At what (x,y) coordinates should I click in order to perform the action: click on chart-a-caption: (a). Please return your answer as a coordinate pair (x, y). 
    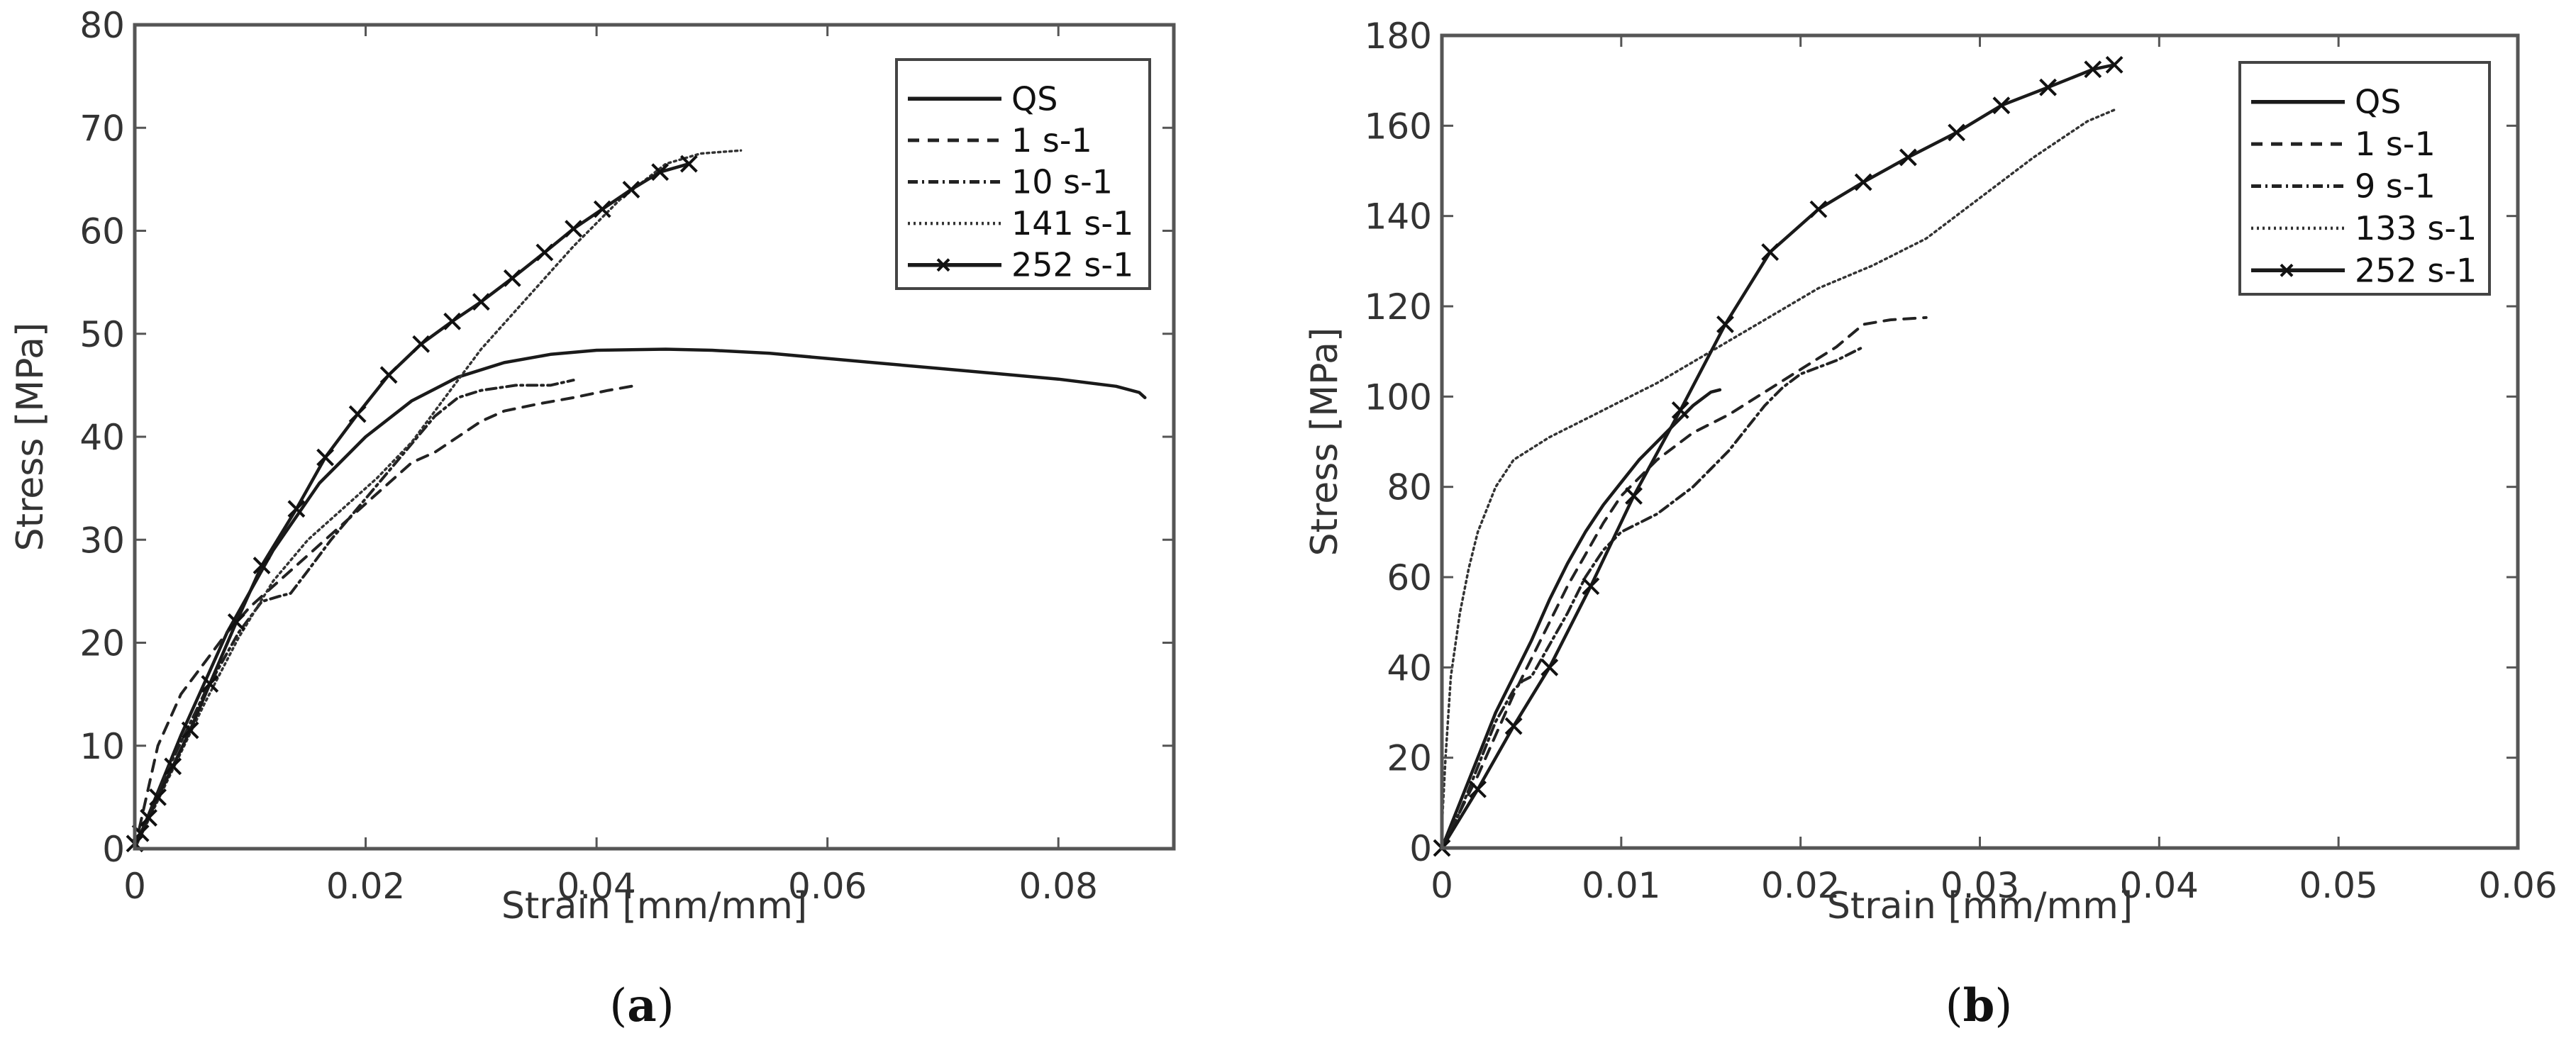
    Looking at the image, I should click on (641, 1005).